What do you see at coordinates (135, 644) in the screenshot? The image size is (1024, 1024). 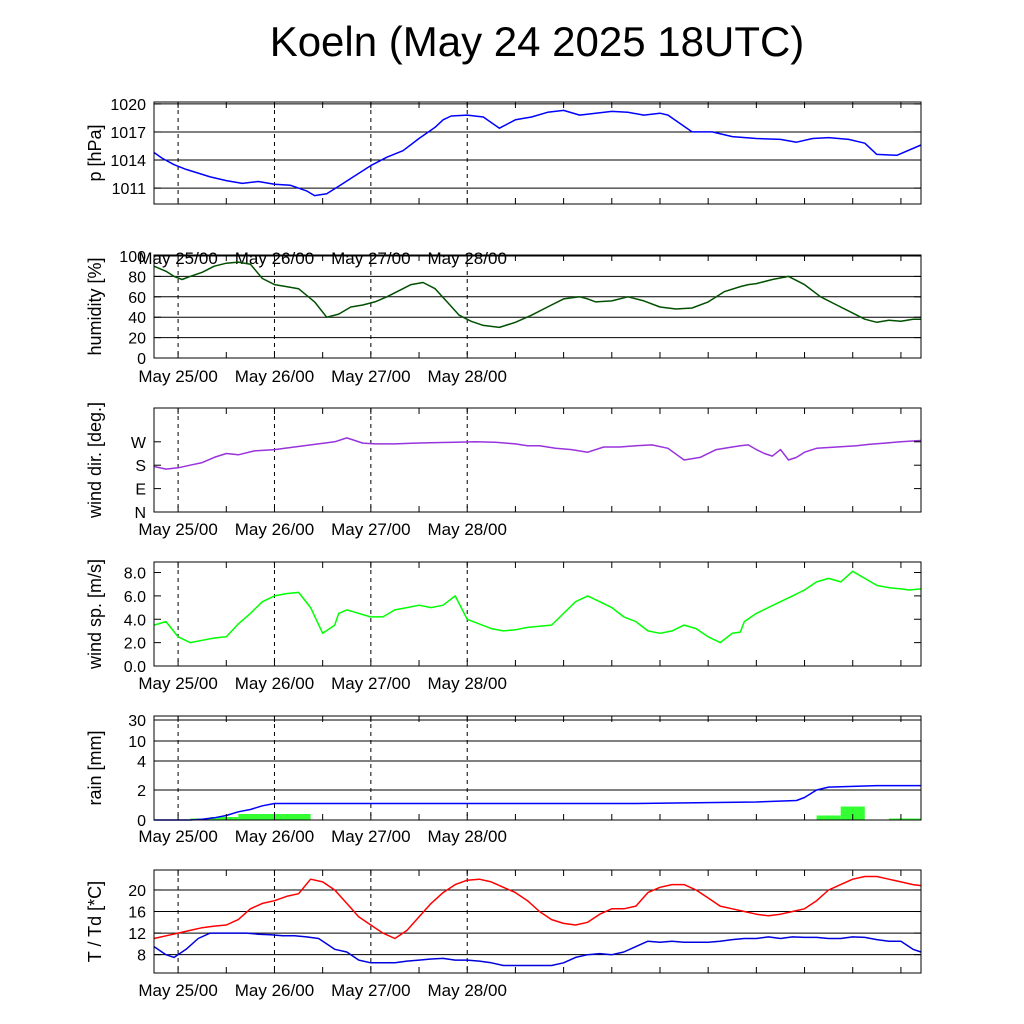 I see `y-tick-label: 2.0` at bounding box center [135, 644].